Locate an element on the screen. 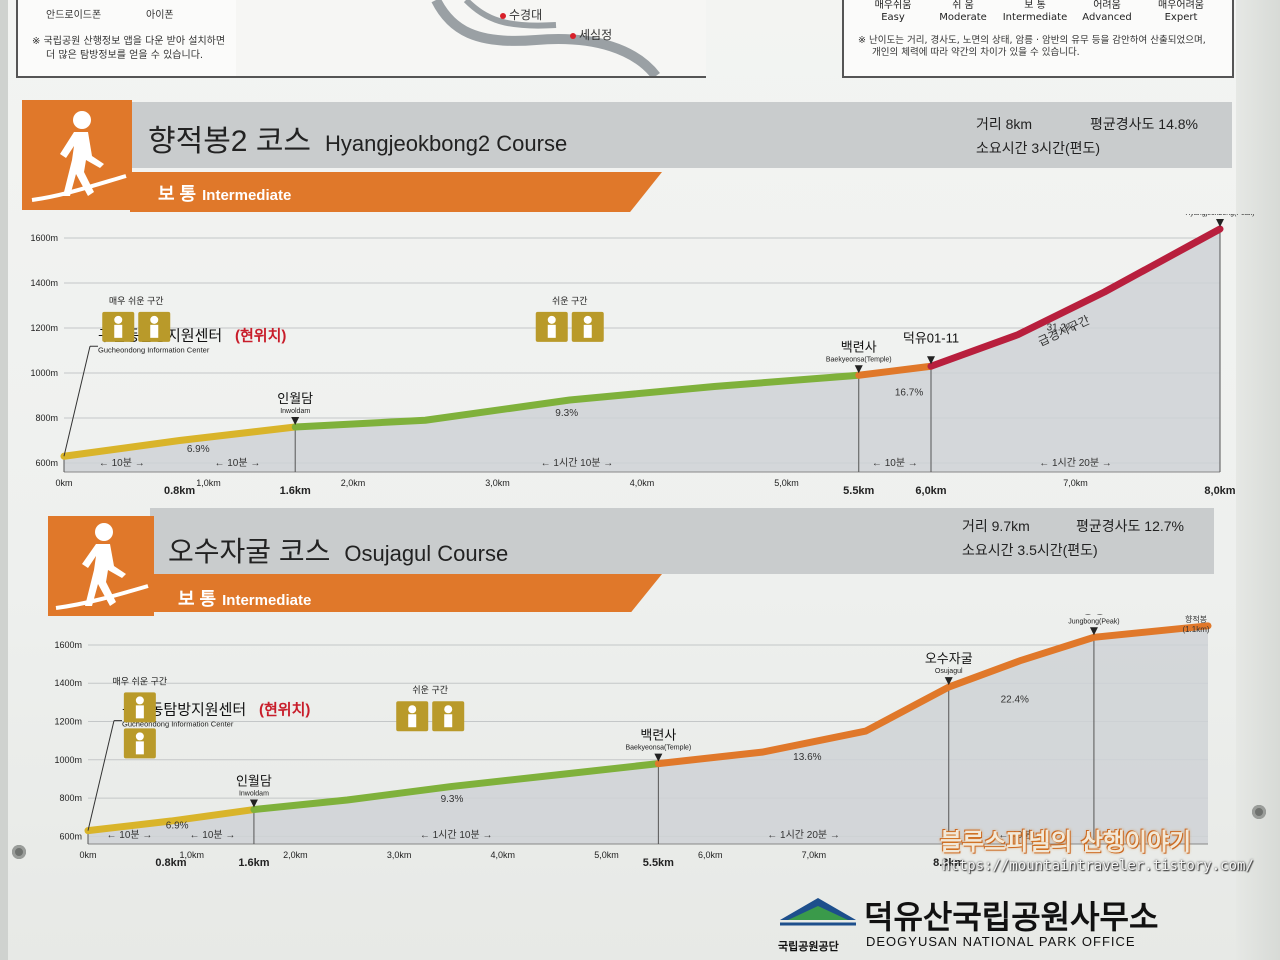 The width and height of the screenshot is (1280, 960). landmark-name: 중봉 is located at coordinates (1094, 615).